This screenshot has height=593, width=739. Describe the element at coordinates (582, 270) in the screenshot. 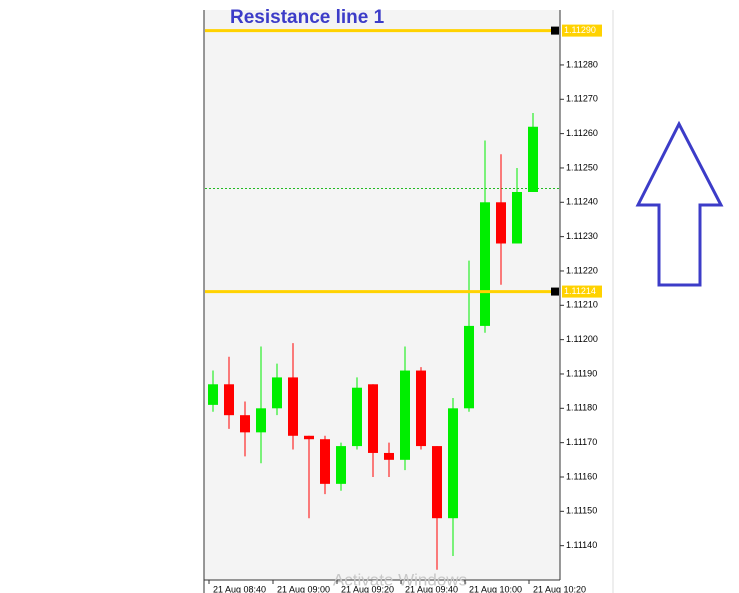

I see `y-tick-label: 1.11220` at that location.